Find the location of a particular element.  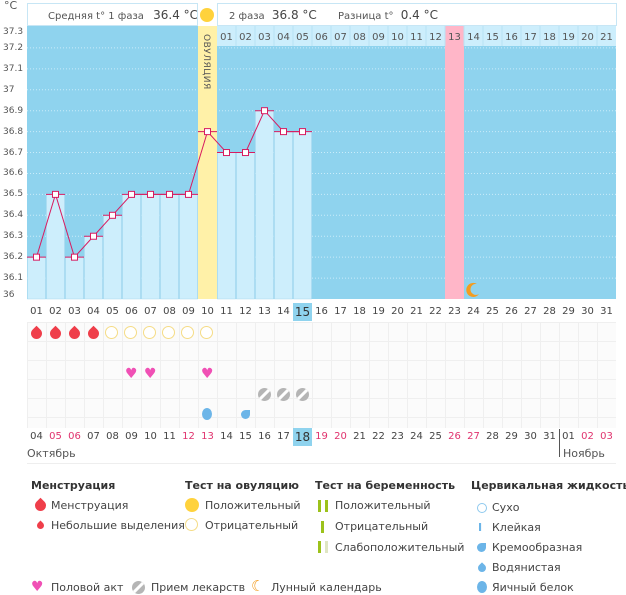

calendar-date: 09 is located at coordinates (131, 436).